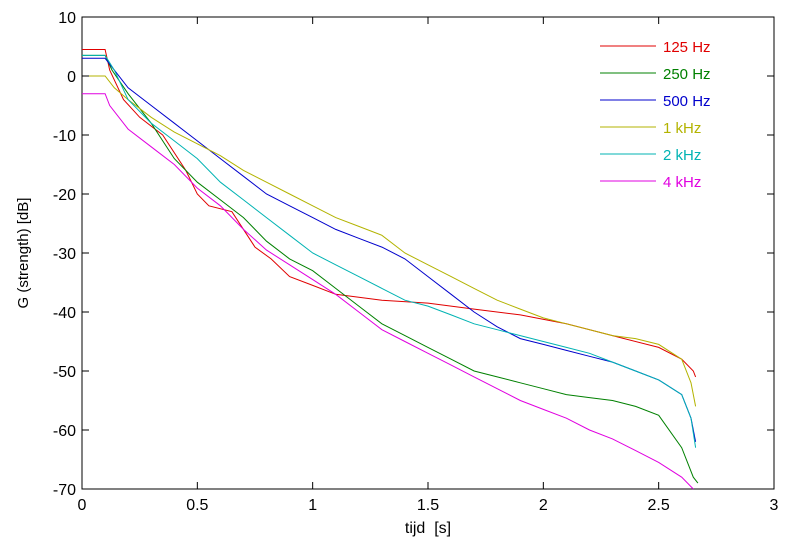 The width and height of the screenshot is (800, 550). What do you see at coordinates (64, 372) in the screenshot?
I see `y-tick-label: -50` at bounding box center [64, 372].